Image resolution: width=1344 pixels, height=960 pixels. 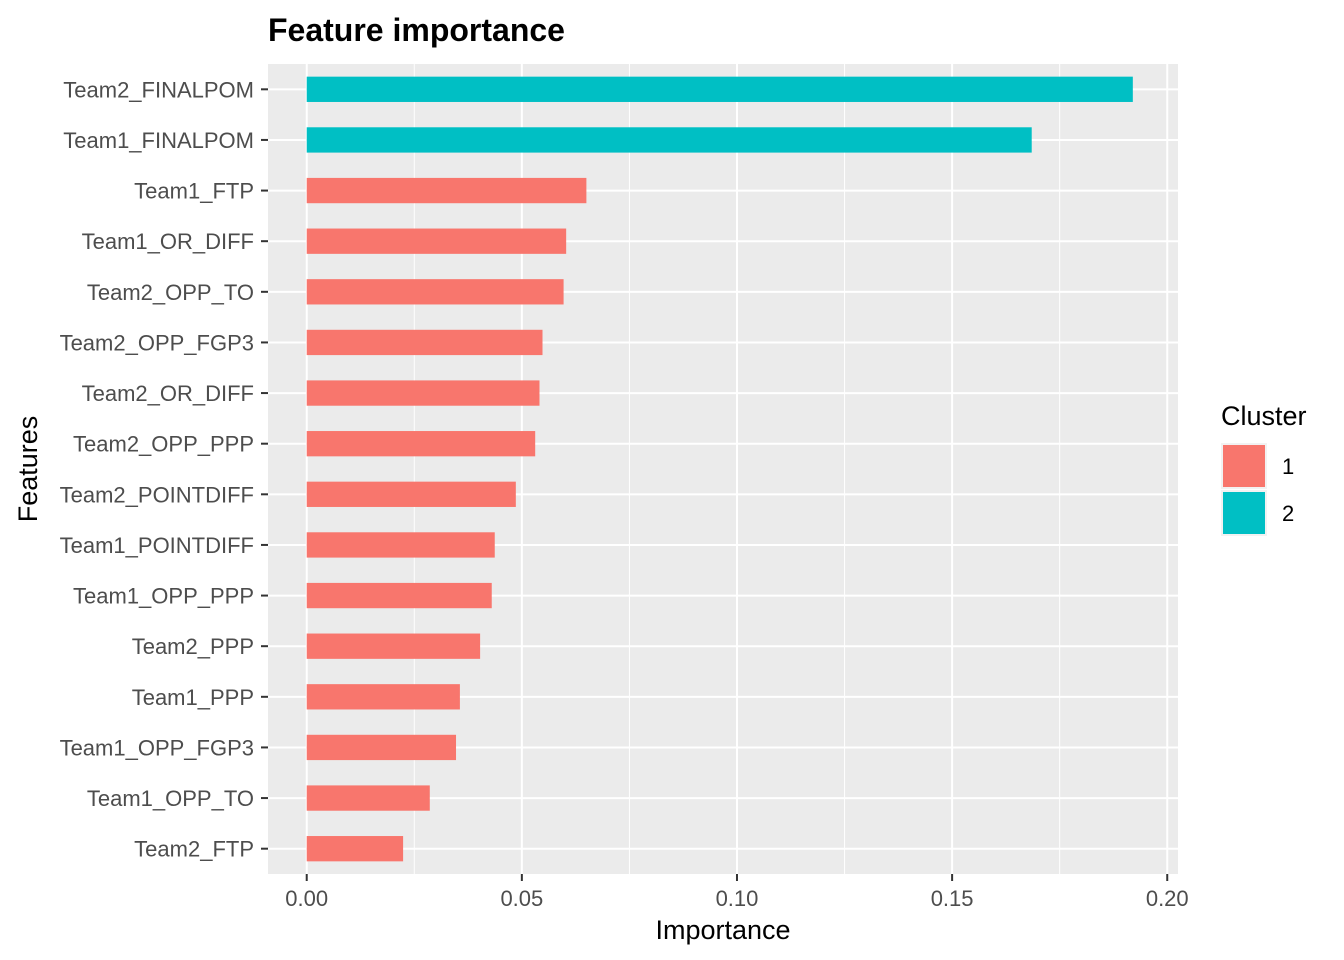 I want to click on y-tick-label: Team2_OPP_PPP, so click(x=163, y=444).